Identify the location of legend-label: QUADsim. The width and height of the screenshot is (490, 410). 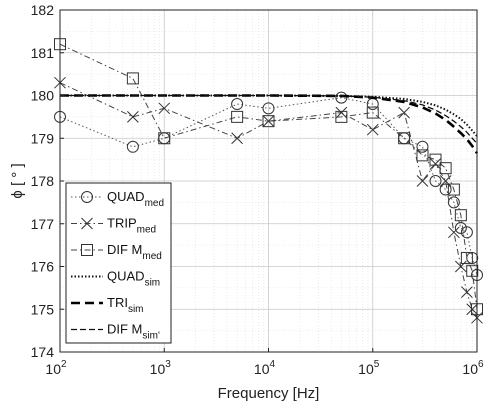
(133, 279).